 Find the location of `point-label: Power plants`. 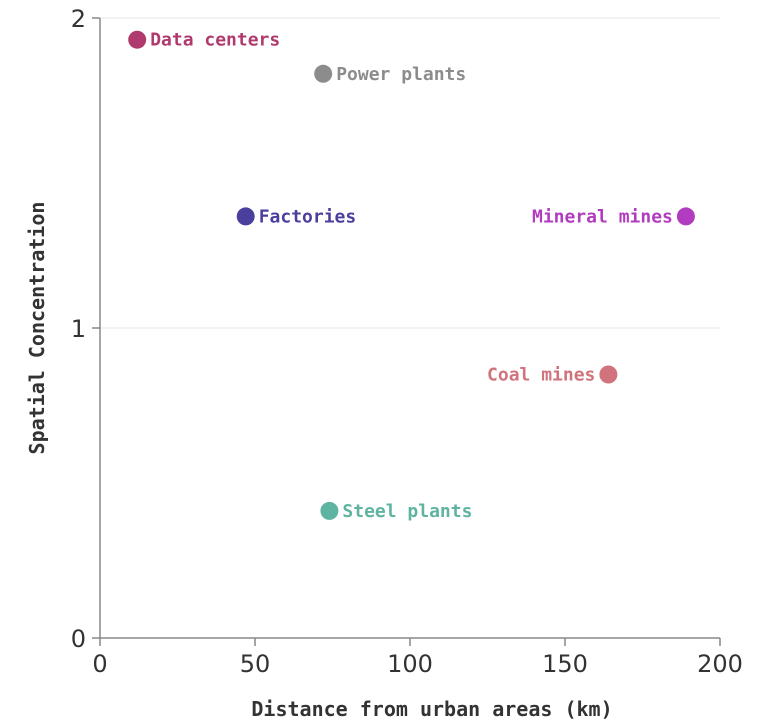

point-label: Power plants is located at coordinates (401, 74).